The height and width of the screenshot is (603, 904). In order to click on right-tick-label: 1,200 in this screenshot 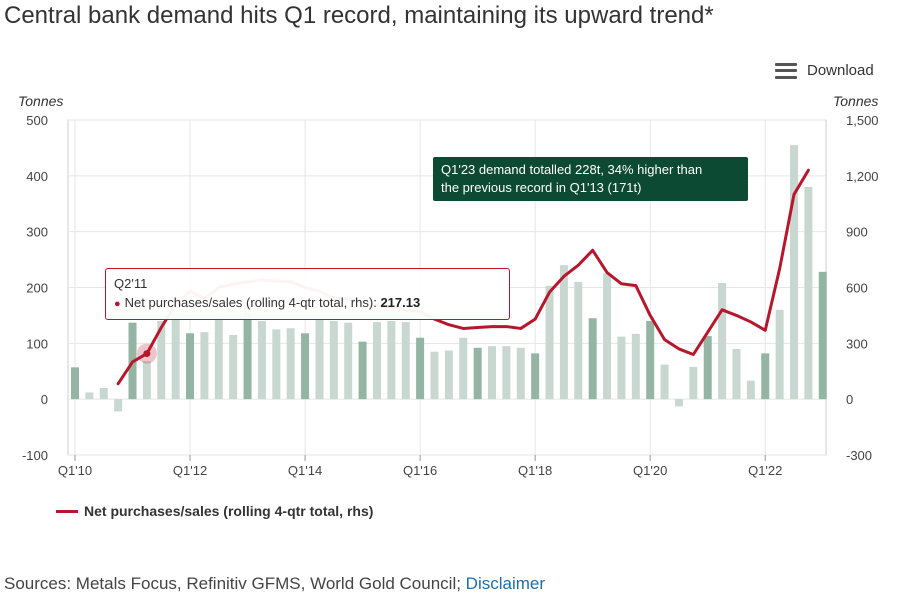, I will do `click(862, 176)`.